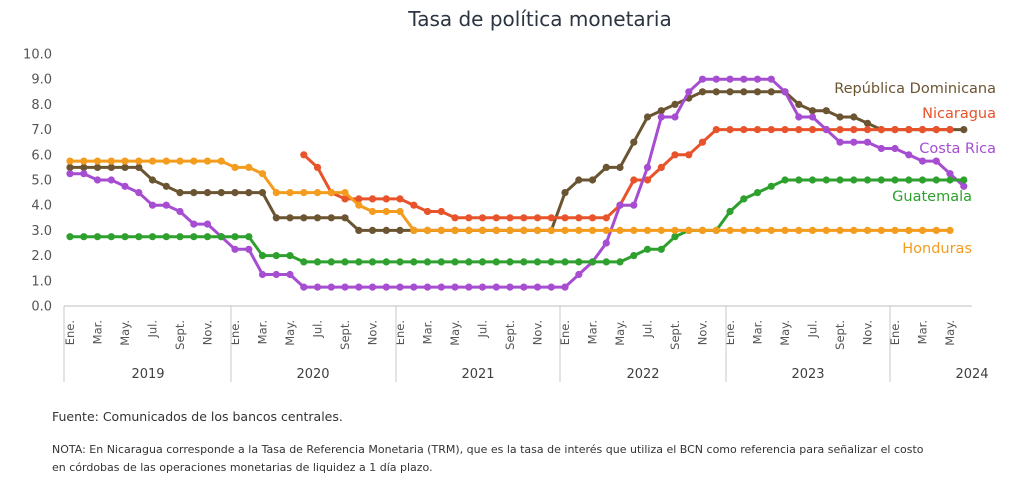 This screenshot has height=488, width=1024. I want to click on series-label: República Dominicana, so click(915, 89).